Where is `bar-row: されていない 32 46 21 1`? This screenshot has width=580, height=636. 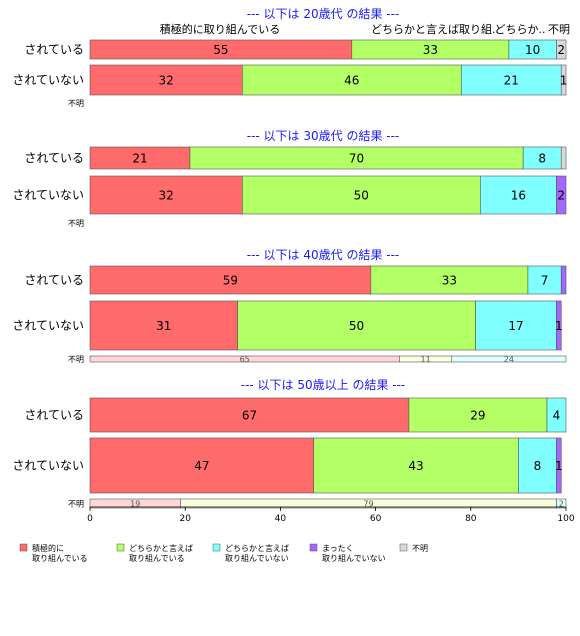 bar-row: されていない 32 46 21 1 is located at coordinates (289, 80).